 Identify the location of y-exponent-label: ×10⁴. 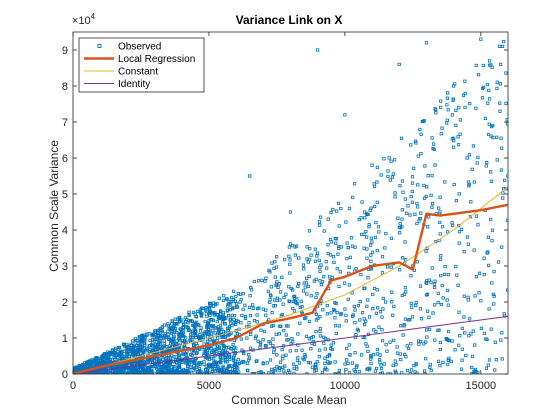
(84, 19).